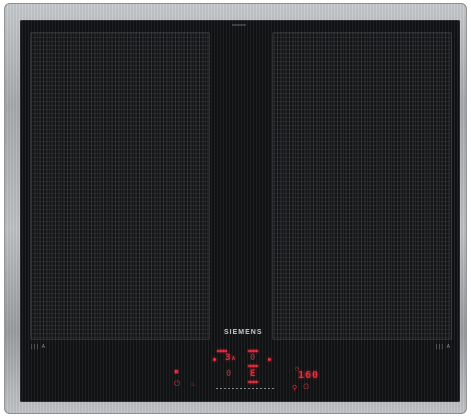  What do you see at coordinates (222, 351) in the screenshot?
I see `rear-zone-bar-left` at bounding box center [222, 351].